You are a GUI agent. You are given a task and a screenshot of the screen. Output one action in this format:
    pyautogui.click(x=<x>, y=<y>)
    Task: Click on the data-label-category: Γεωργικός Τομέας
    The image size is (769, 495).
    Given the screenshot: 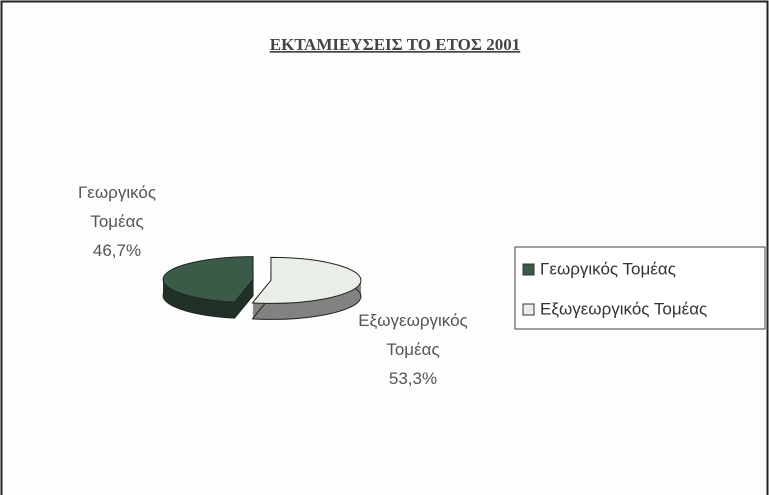 What is the action you would take?
    pyautogui.click(x=117, y=207)
    